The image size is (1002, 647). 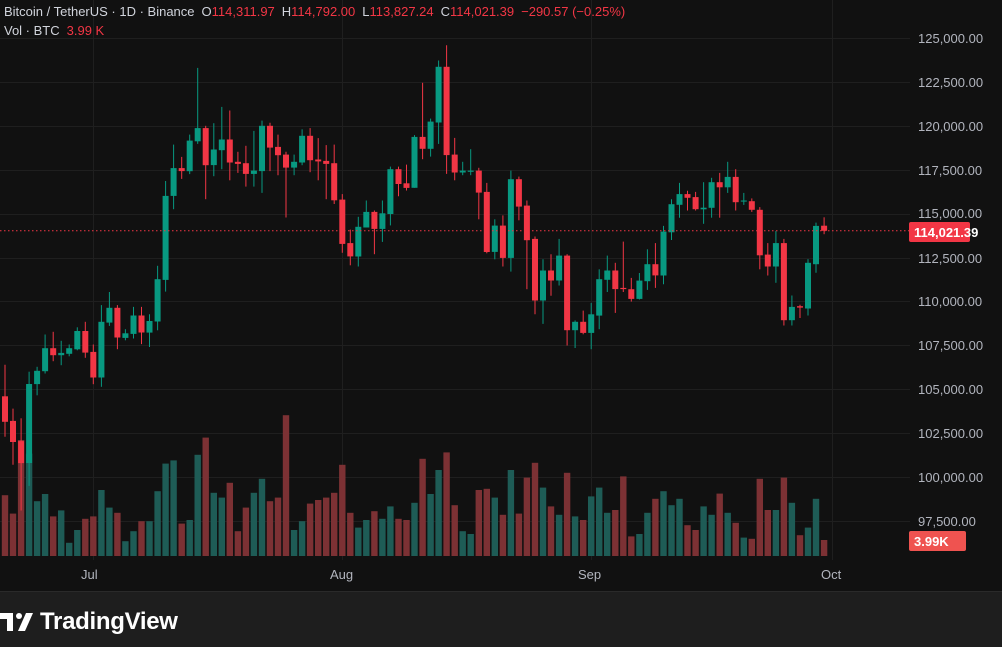 I want to click on y-tick: 125,000.00, so click(x=950, y=38).